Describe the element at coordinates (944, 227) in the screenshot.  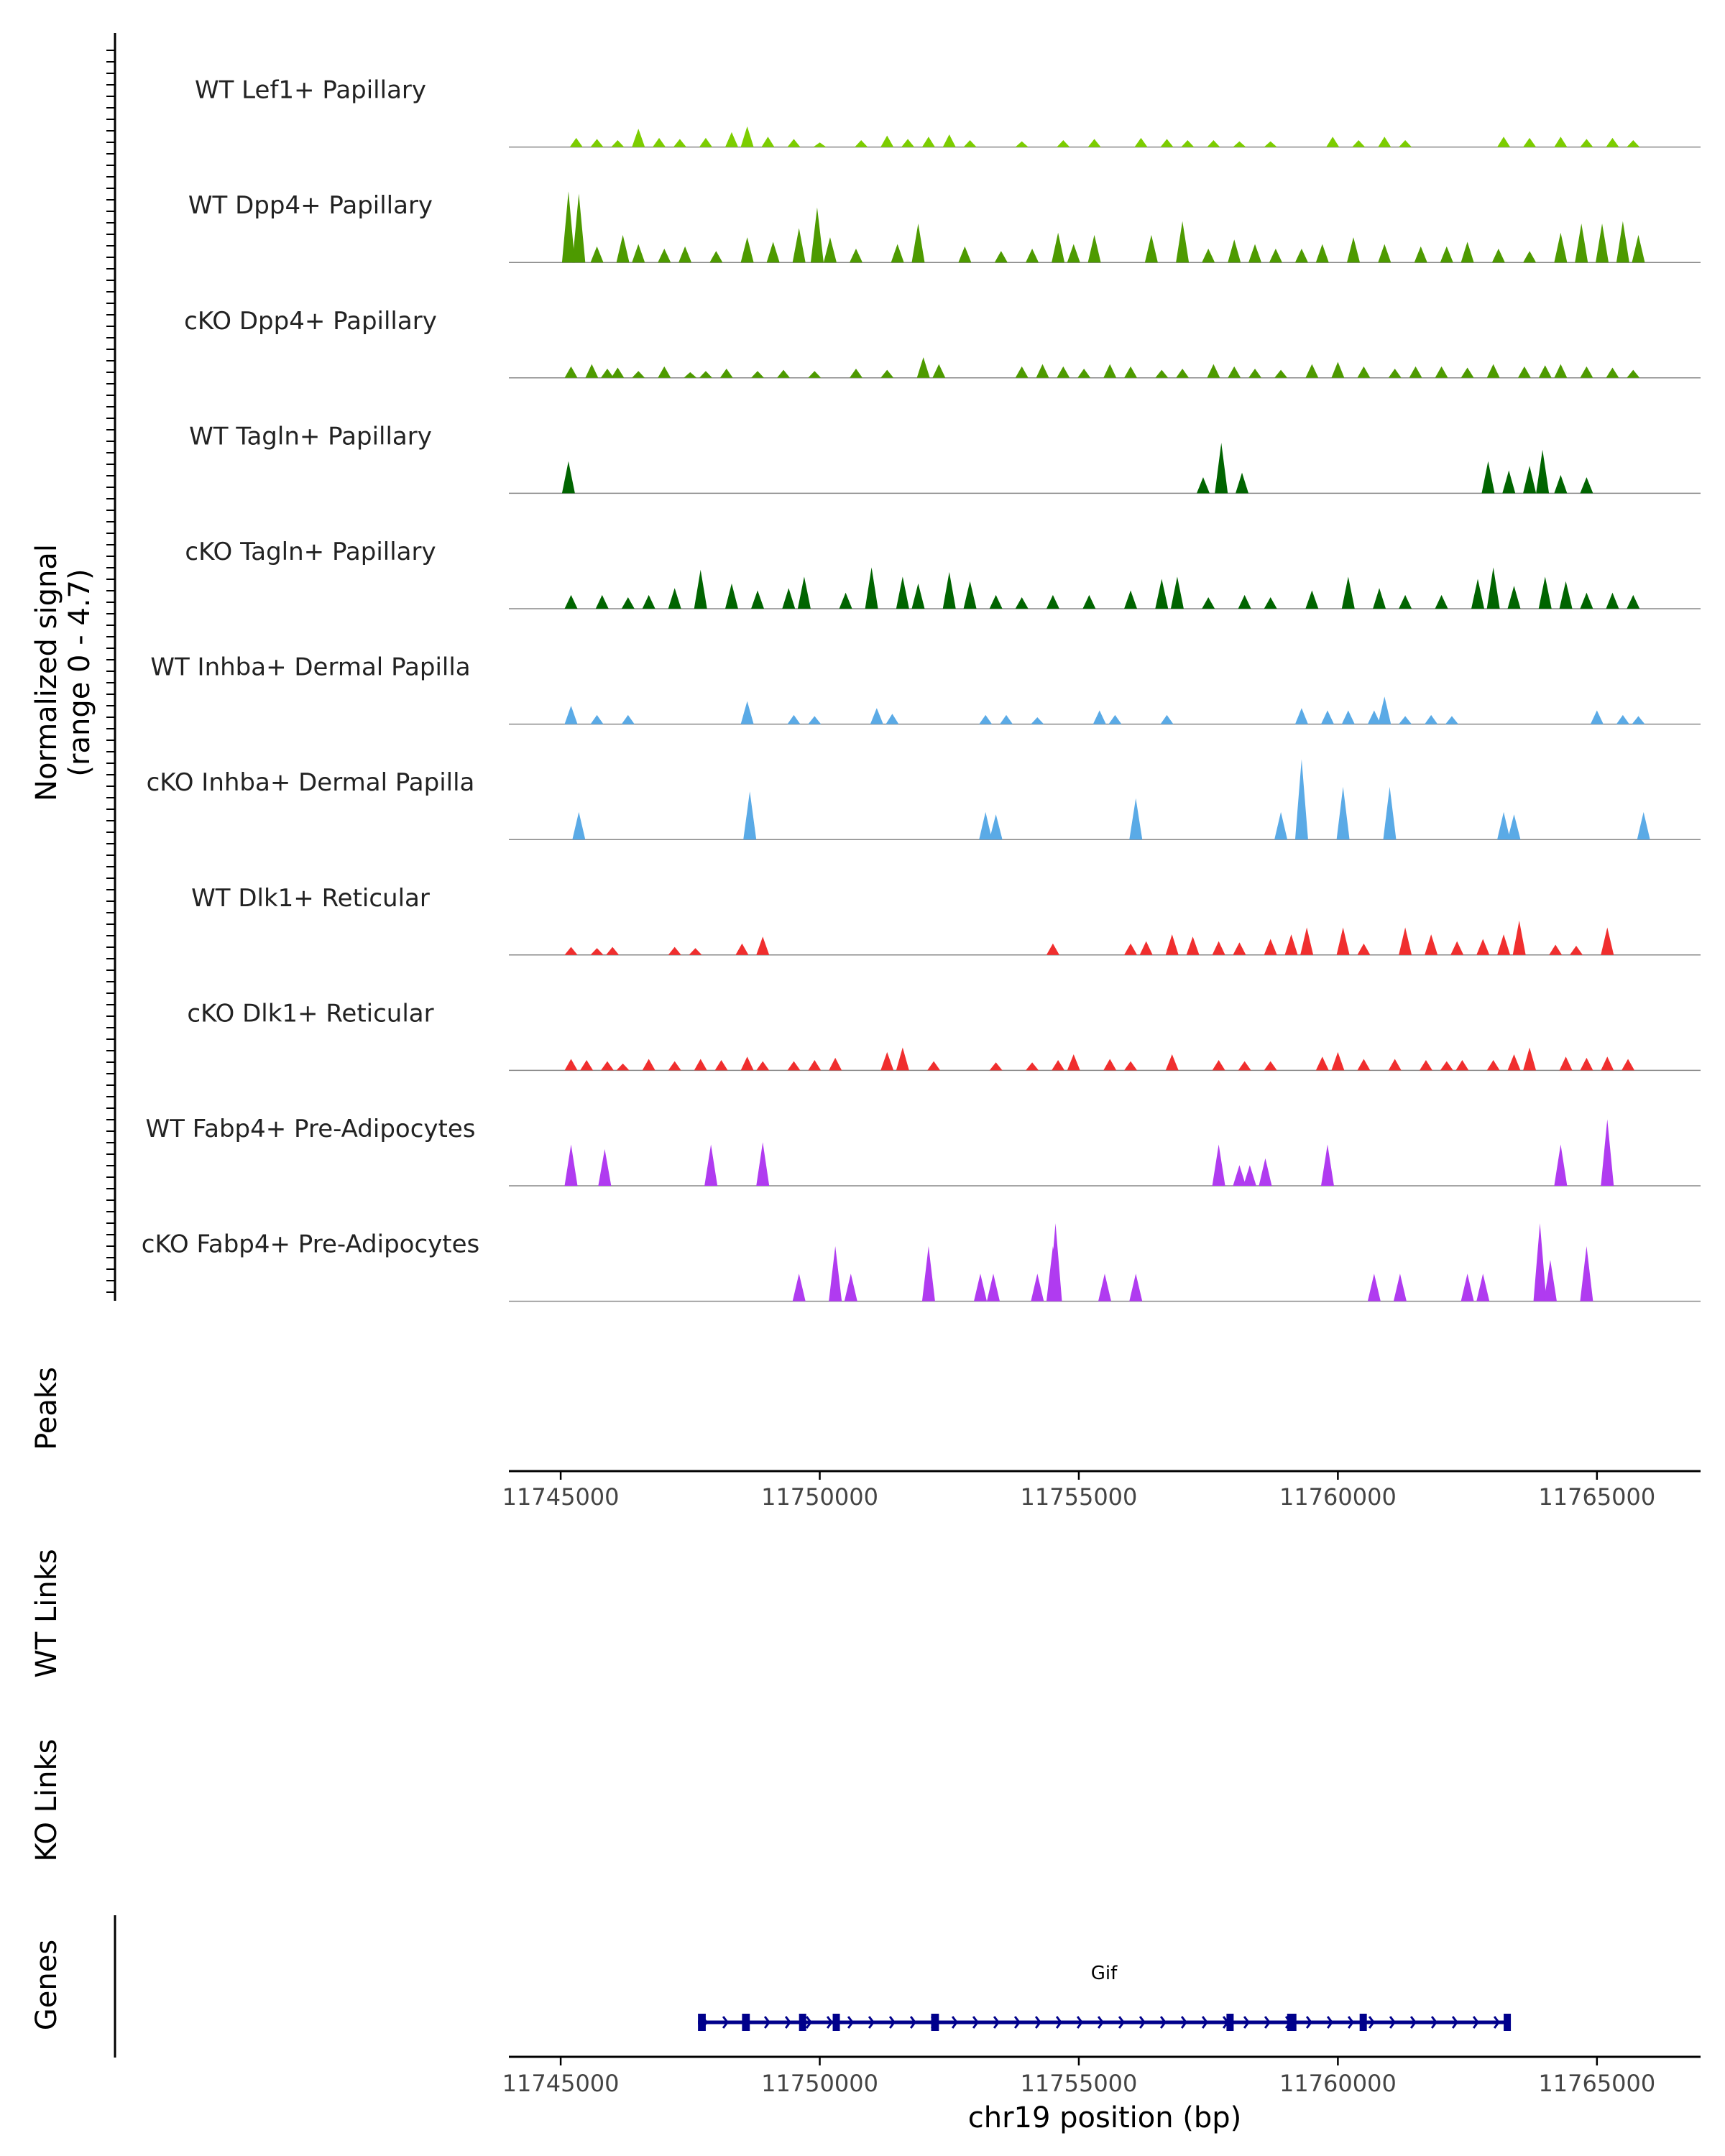
I see `coverage-track-1: WT Dpp4+ Papillary` at that location.